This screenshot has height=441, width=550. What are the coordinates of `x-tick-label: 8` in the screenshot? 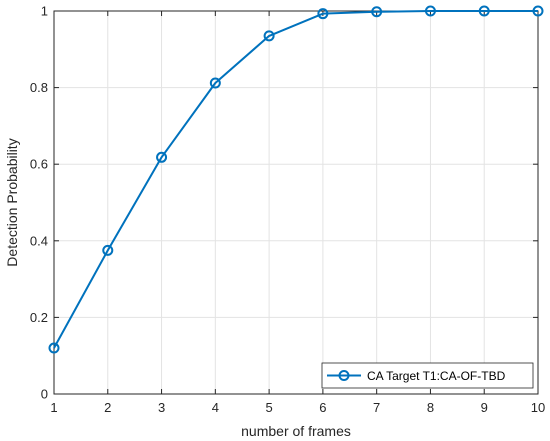 It's located at (430, 407).